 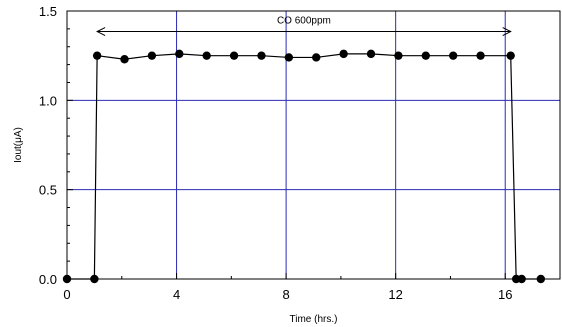 What do you see at coordinates (505, 294) in the screenshot?
I see `x-tick-label: 16` at bounding box center [505, 294].